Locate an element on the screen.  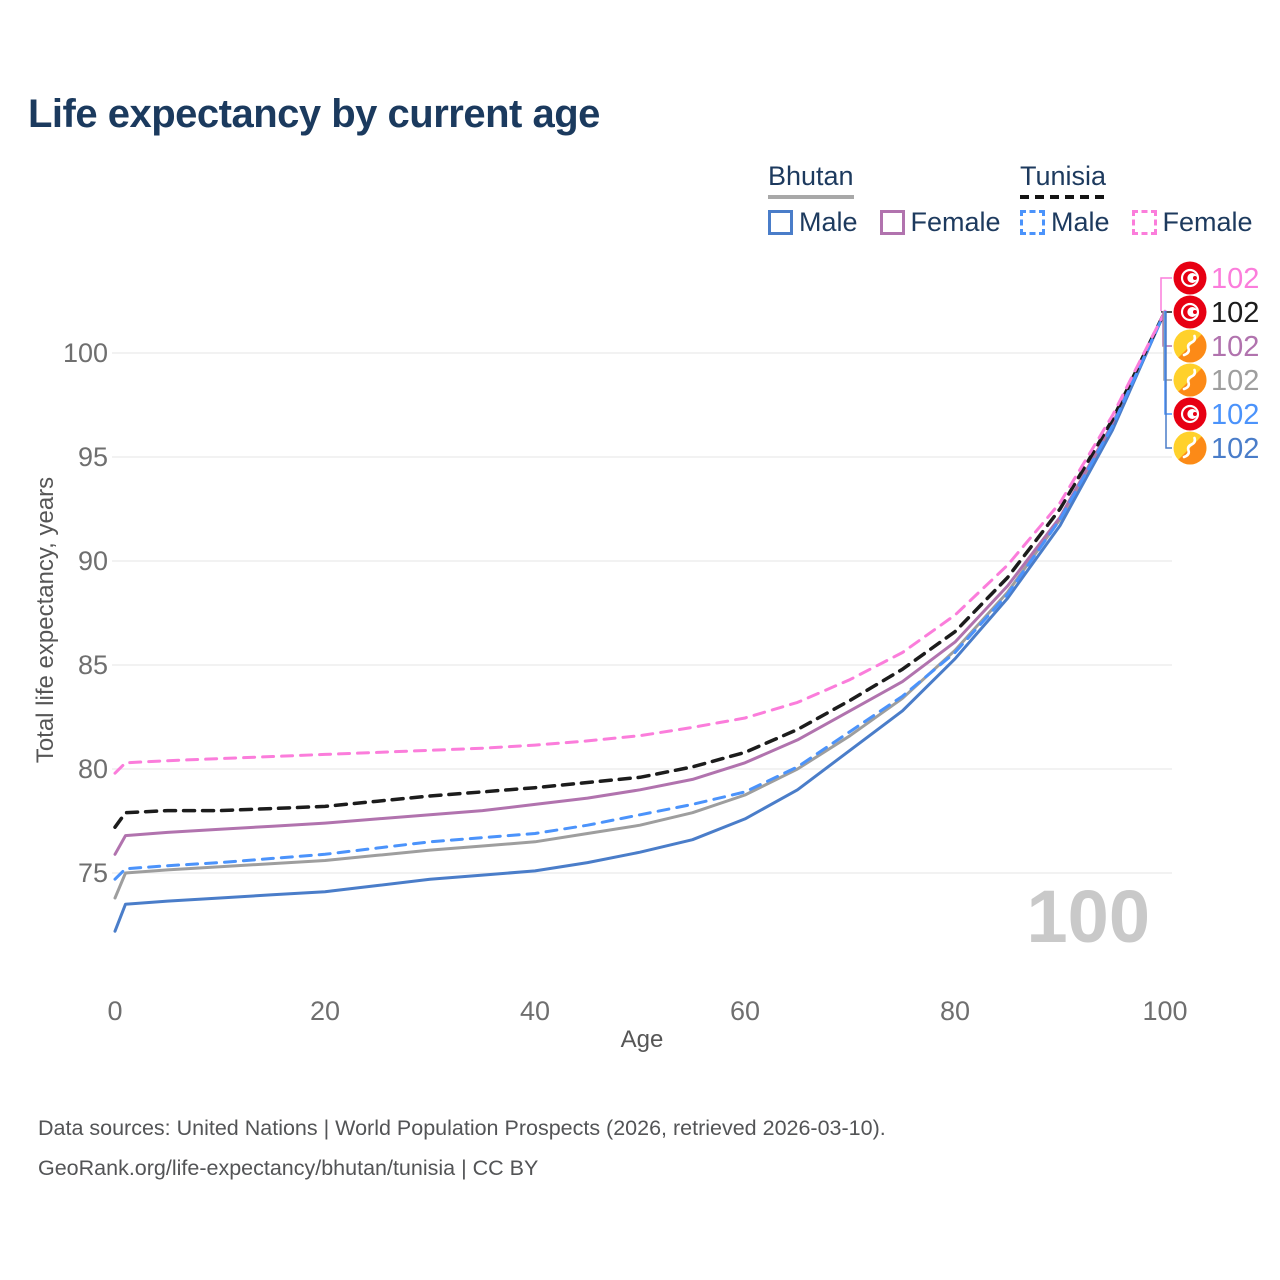
legend-item-bhutan-female: Female is located at coordinates (940, 222).